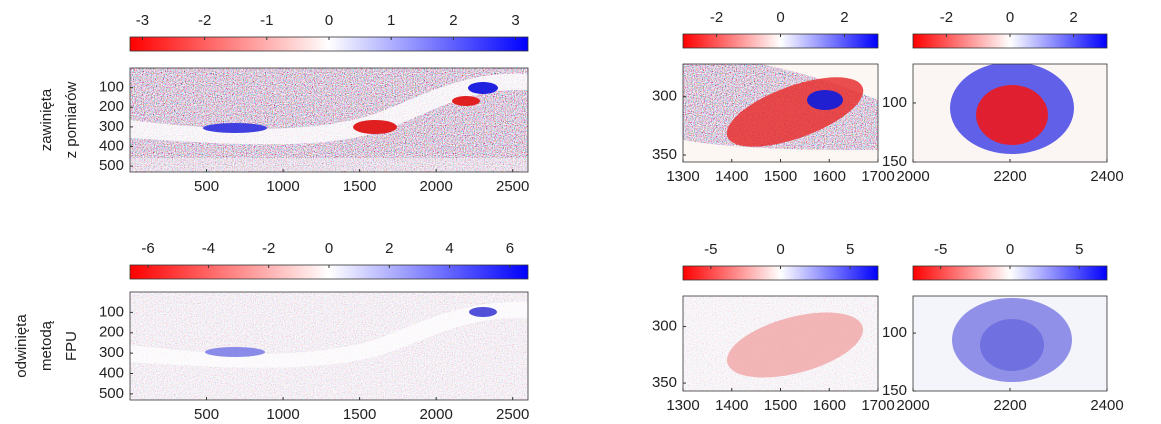  I want to click on y-axis-label: z pomiarów, so click(71, 119).